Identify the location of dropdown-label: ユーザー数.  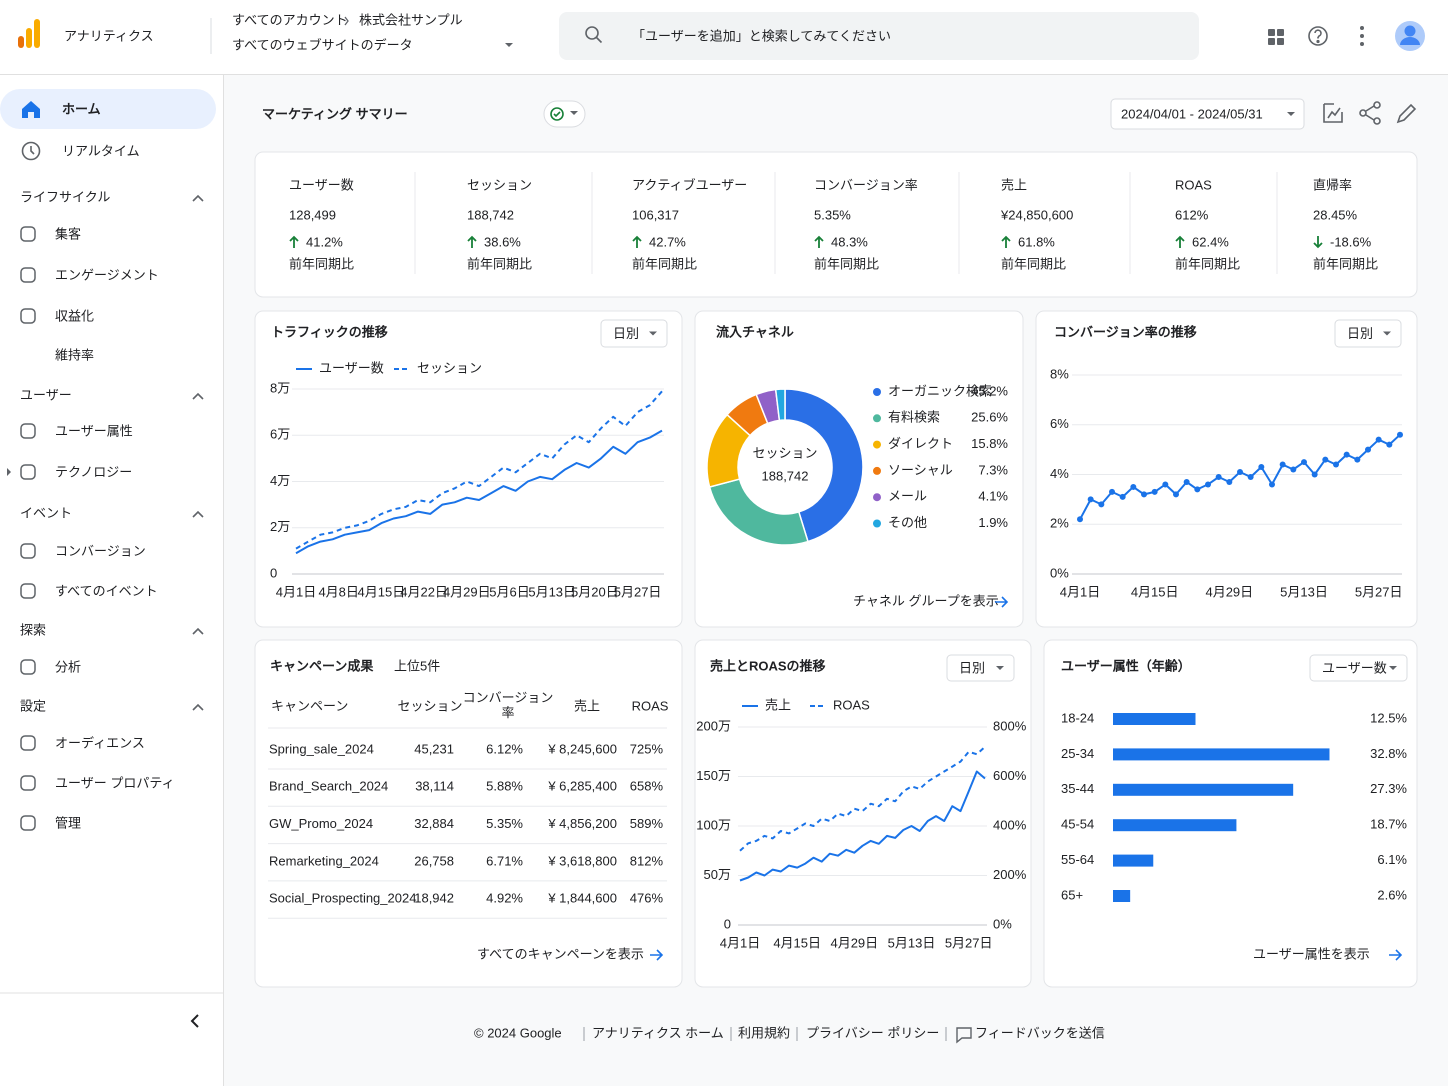
(1354, 667).